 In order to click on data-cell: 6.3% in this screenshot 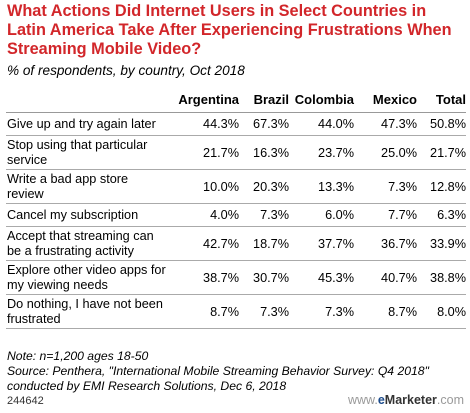, I will do `click(441, 215)`.